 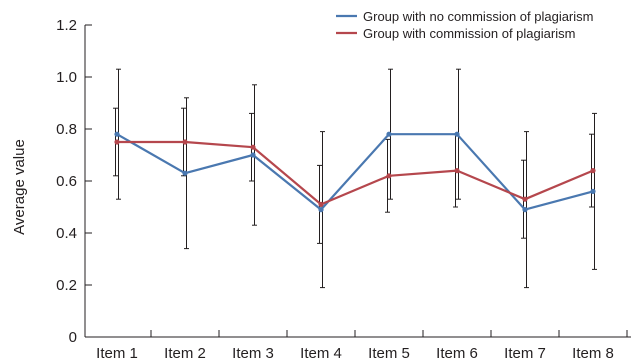 What do you see at coordinates (66, 25) in the screenshot?
I see `y-tick-label: 1.2` at bounding box center [66, 25].